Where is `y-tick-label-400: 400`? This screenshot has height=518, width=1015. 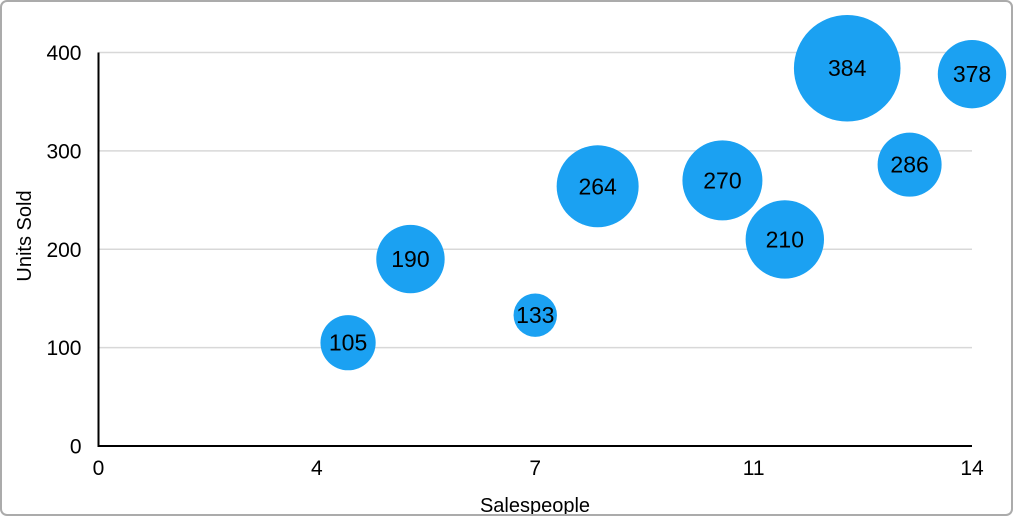
y-tick-label-400: 400 is located at coordinates (63, 53).